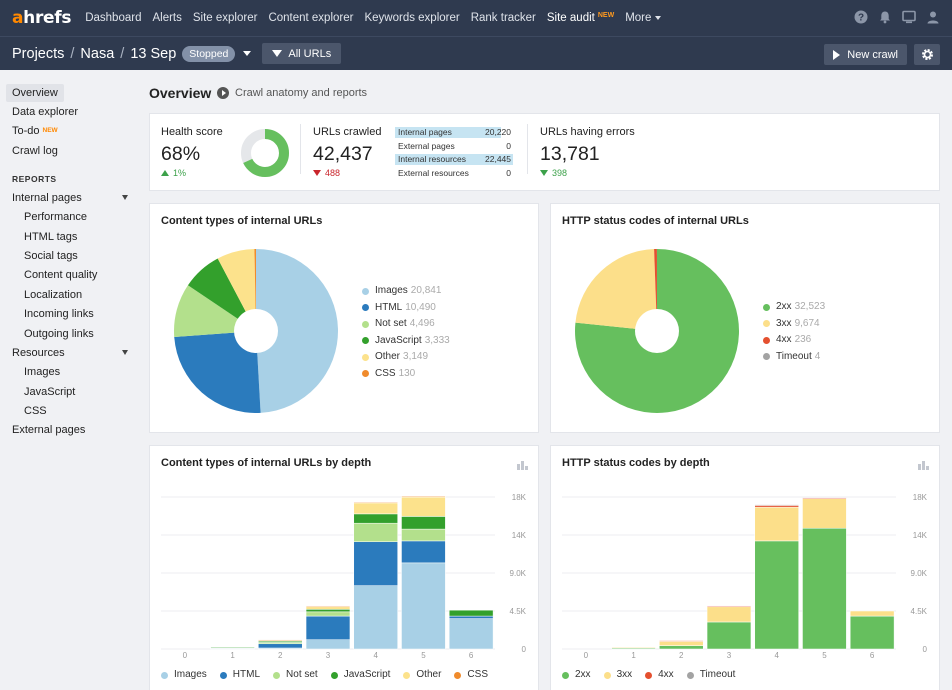 The width and height of the screenshot is (952, 690). What do you see at coordinates (865, 54) in the screenshot?
I see `new-crawl-button: New crawl` at bounding box center [865, 54].